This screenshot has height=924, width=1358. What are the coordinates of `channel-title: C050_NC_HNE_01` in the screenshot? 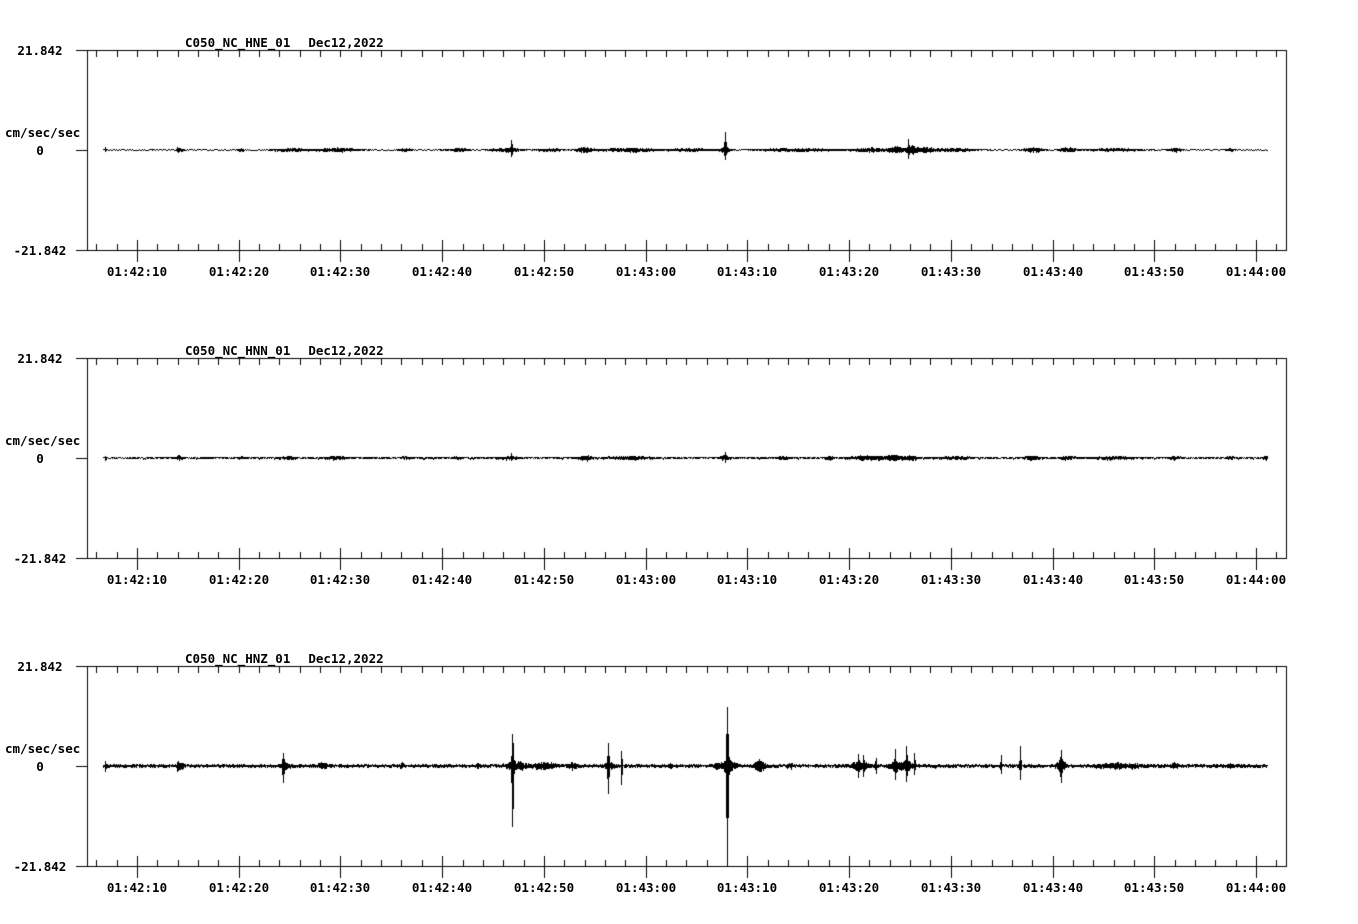 It's located at (238, 42).